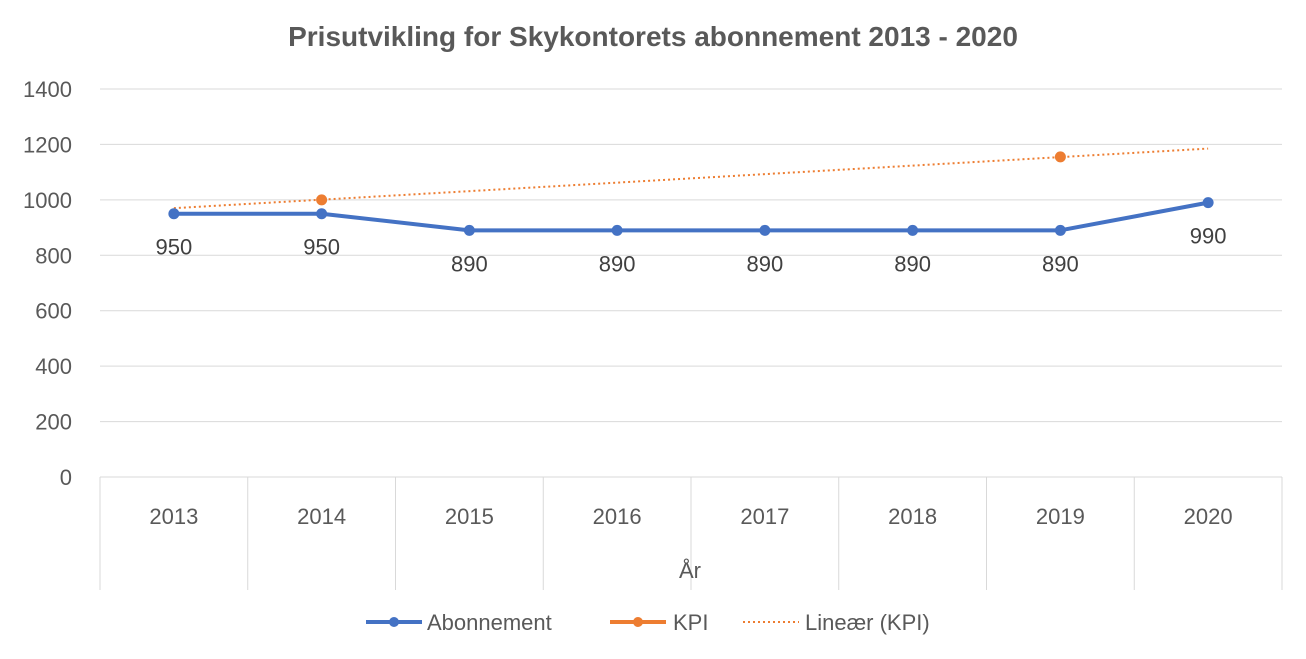 This screenshot has width=1306, height=659. Describe the element at coordinates (321, 516) in the screenshot. I see `x-tick-label: 2014` at that location.